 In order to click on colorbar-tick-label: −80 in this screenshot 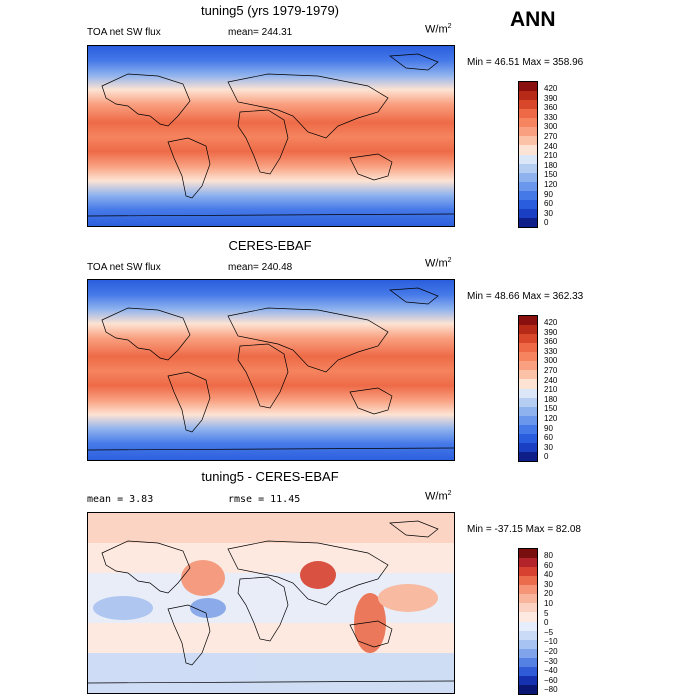, I will do `click(551, 690)`.